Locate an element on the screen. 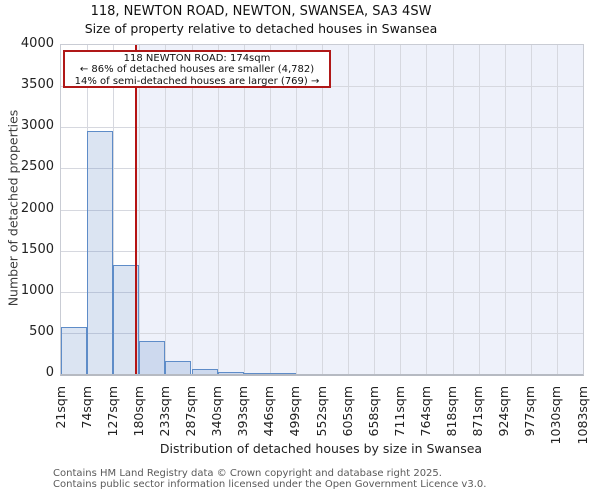 This screenshot has width=600, height=500. x-tick-label: 287sqm is located at coordinates (190, 411).